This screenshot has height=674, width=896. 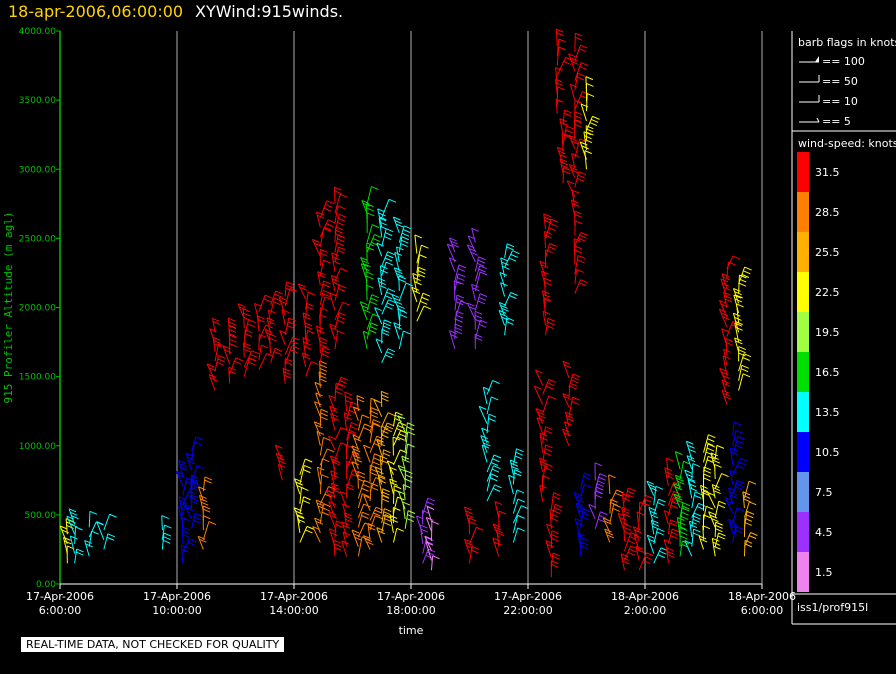 I want to click on speed-color-swatch, so click(x=803, y=452).